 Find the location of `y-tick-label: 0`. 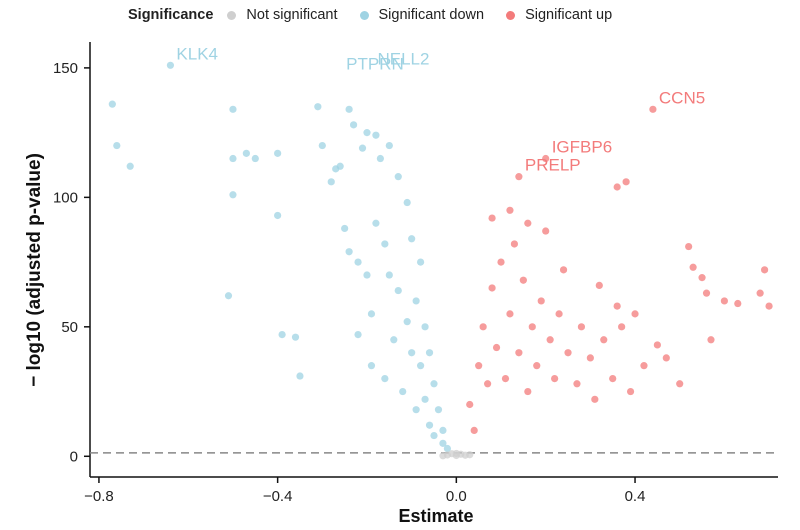

y-tick-label: 0 is located at coordinates (74, 456).